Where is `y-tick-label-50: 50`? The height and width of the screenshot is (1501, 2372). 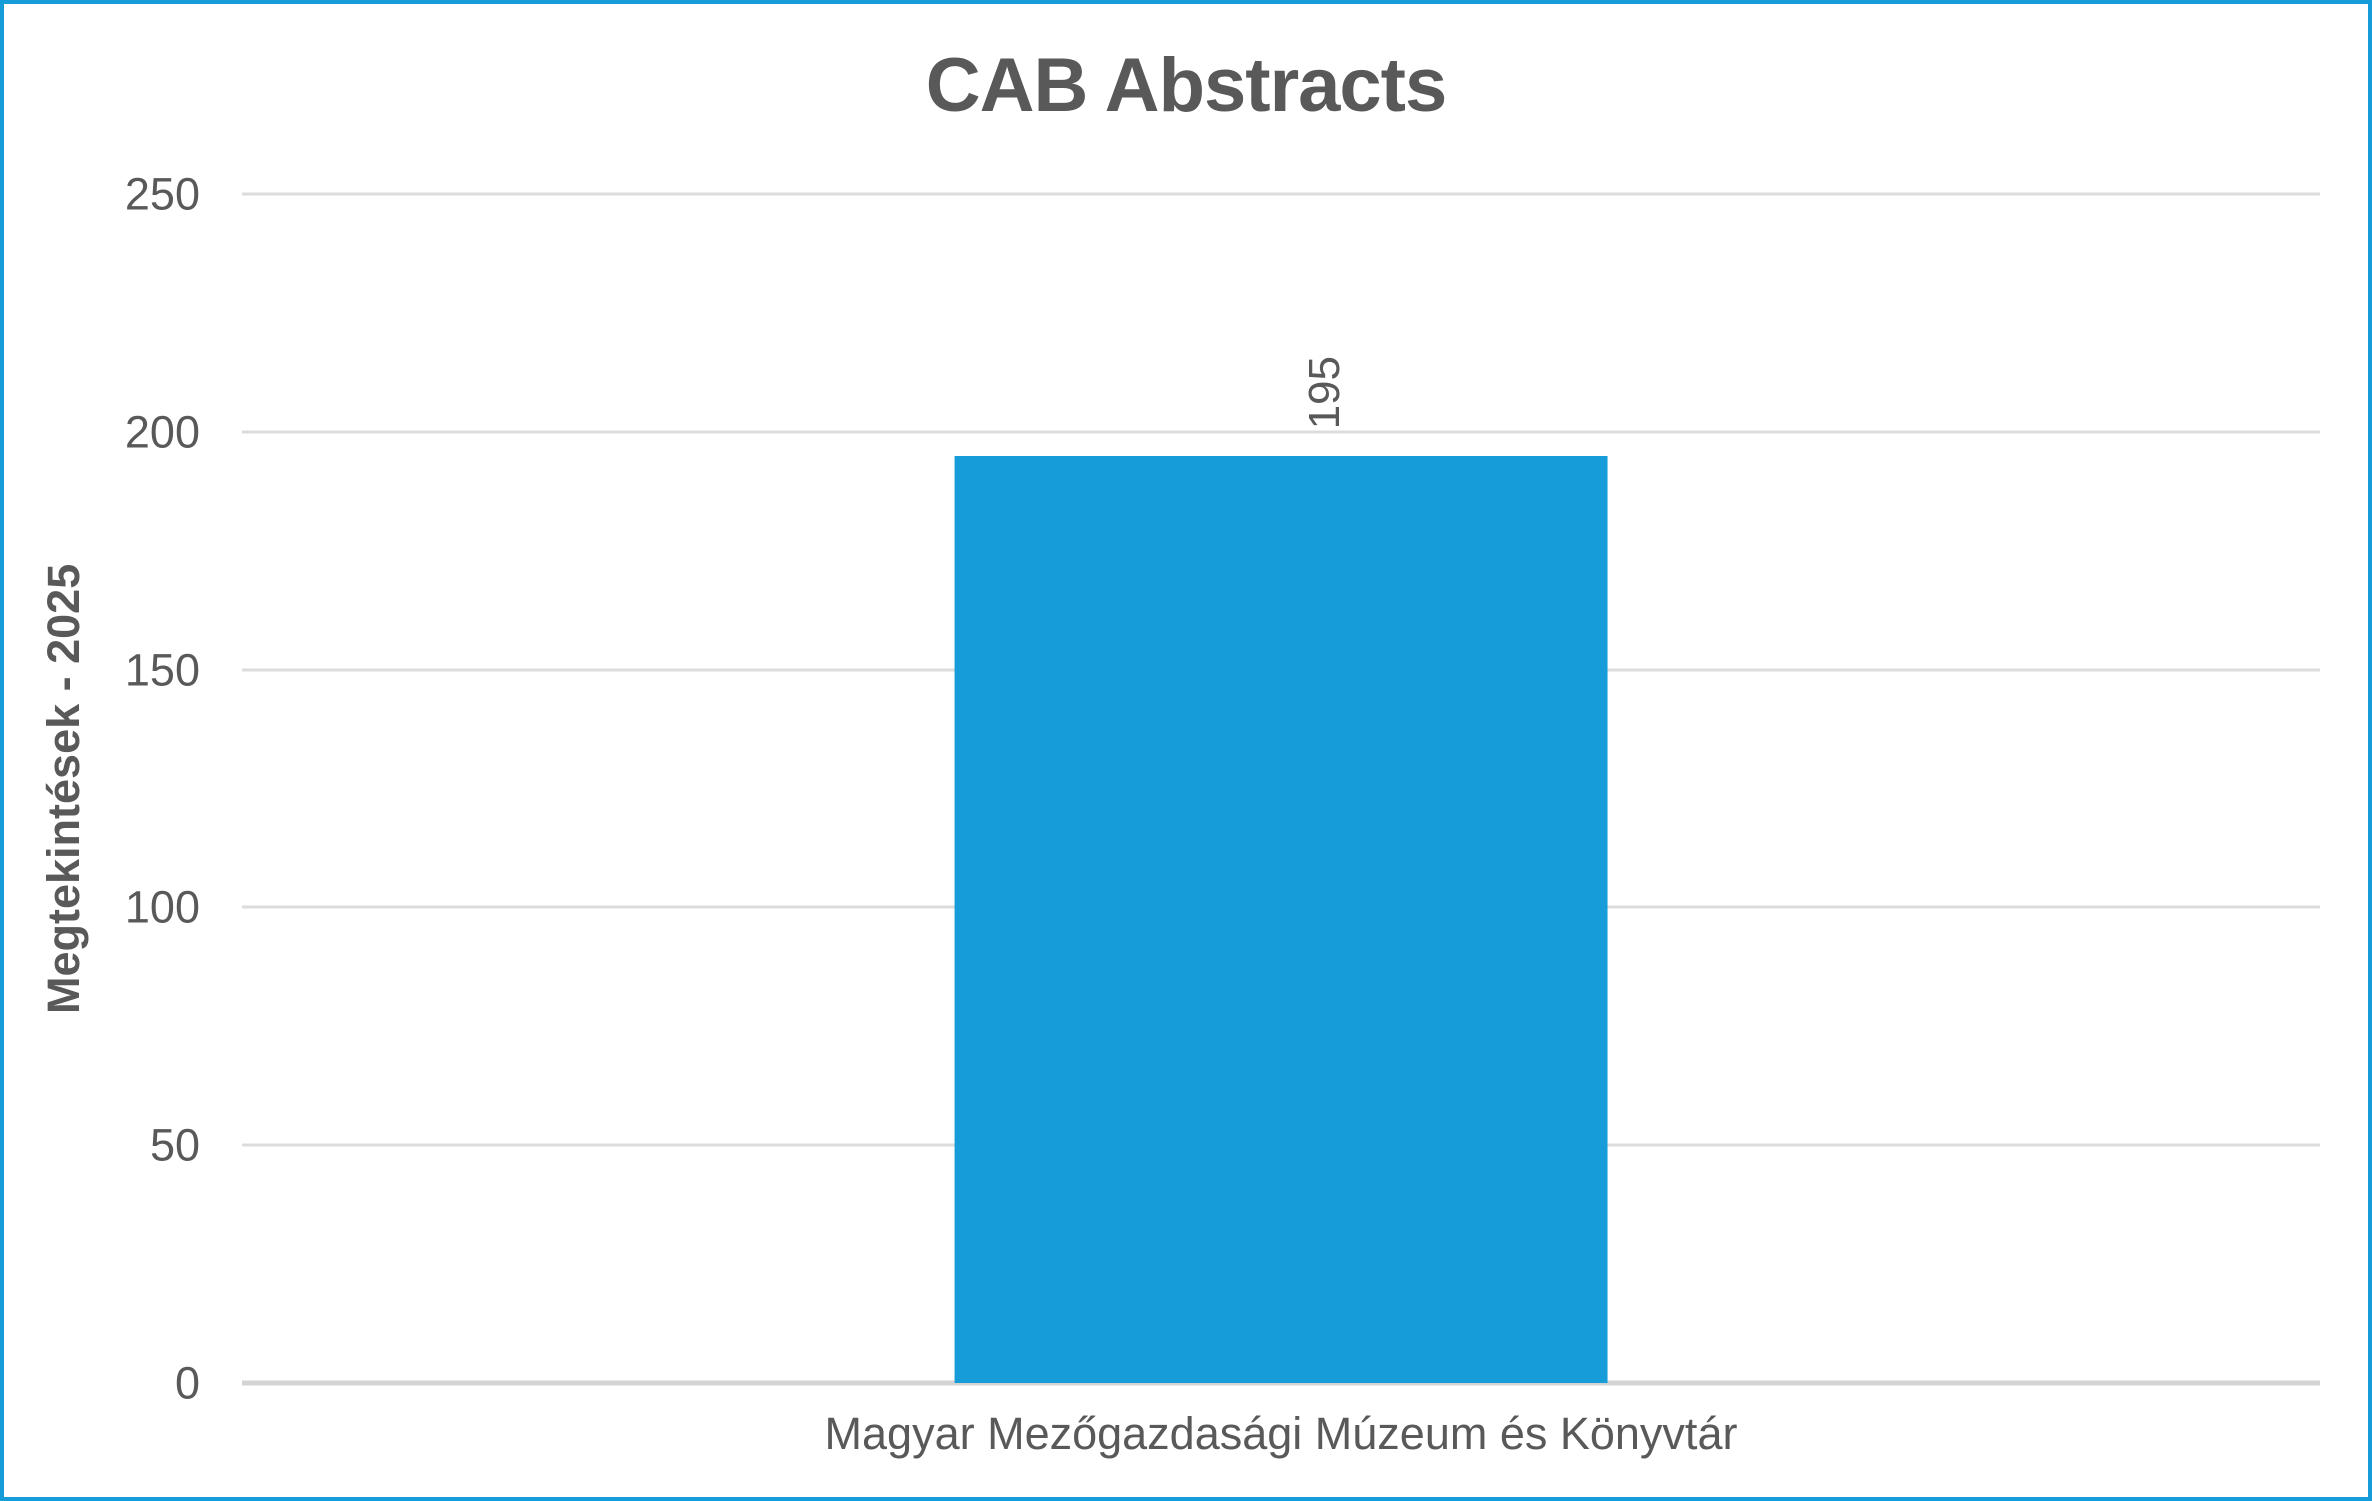 y-tick-label-50: 50 is located at coordinates (174, 1145).